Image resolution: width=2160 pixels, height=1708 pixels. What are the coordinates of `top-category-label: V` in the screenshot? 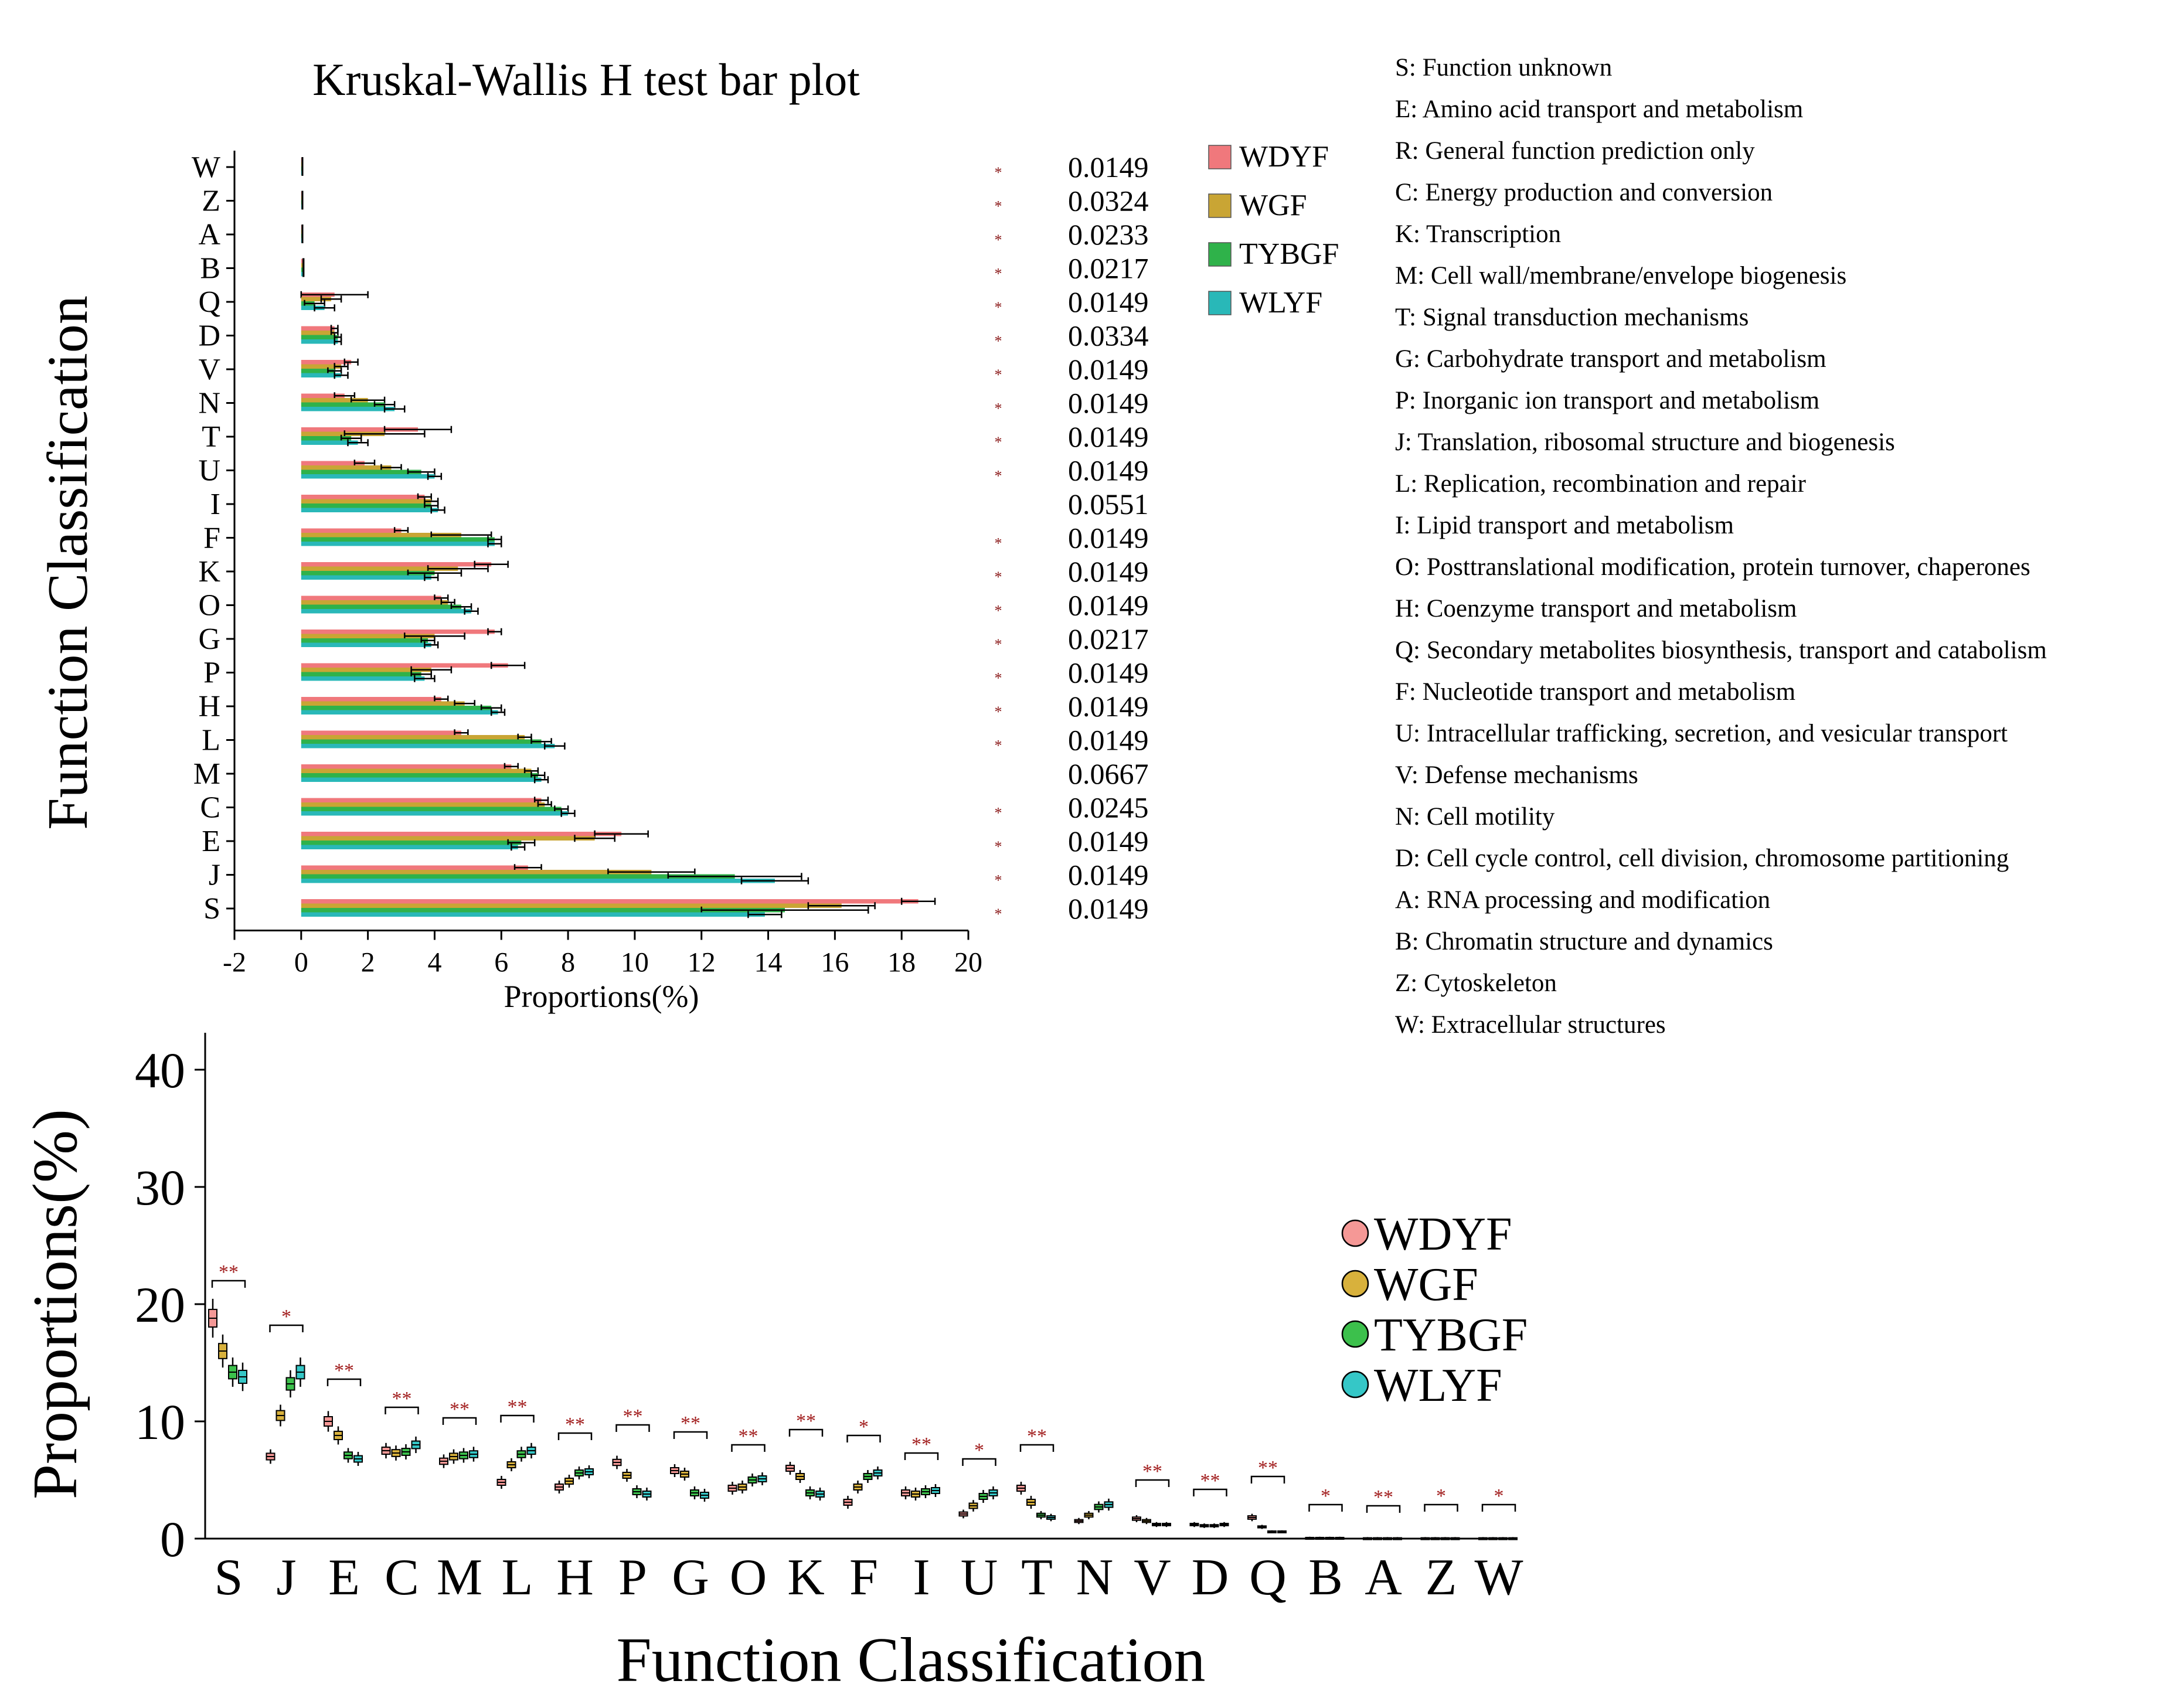 It's located at (209, 369).